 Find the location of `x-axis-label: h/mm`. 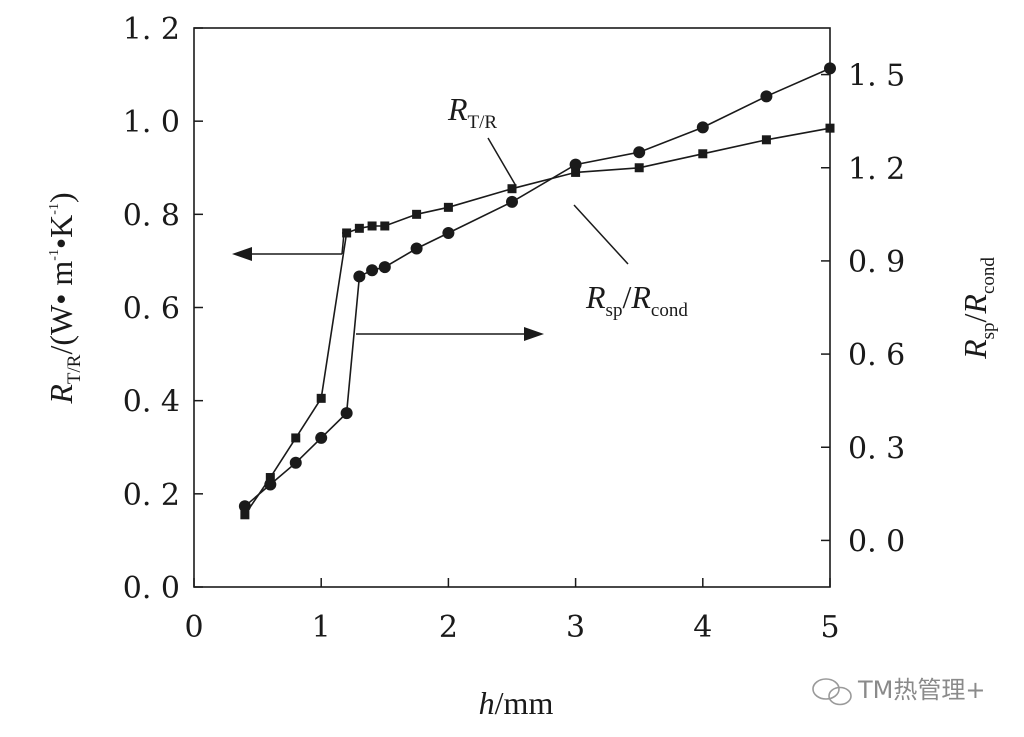

x-axis-label: h/mm is located at coordinates (516, 703).